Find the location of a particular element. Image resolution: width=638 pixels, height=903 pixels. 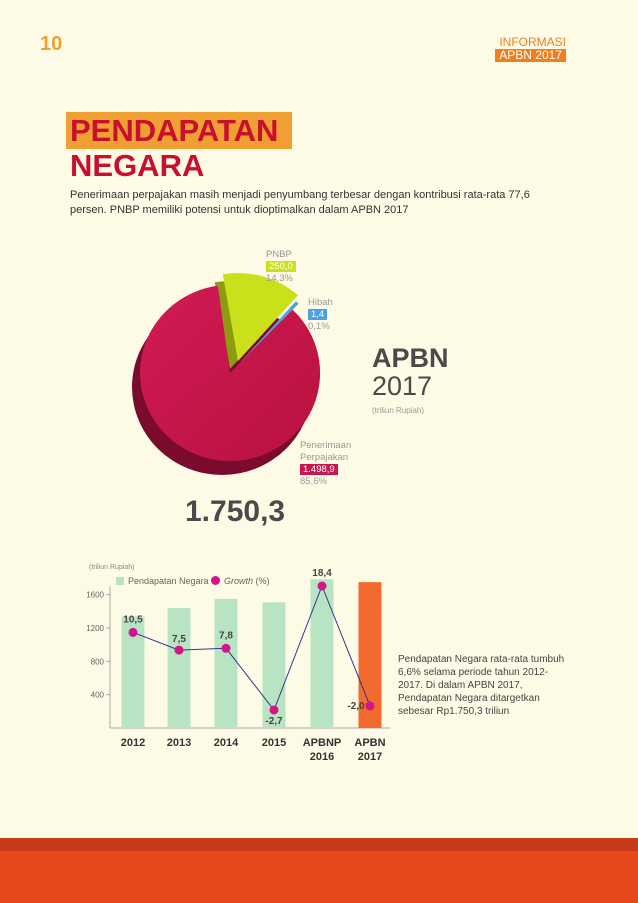

pie-label-pajak-value: 1.498,9 is located at coordinates (319, 469).